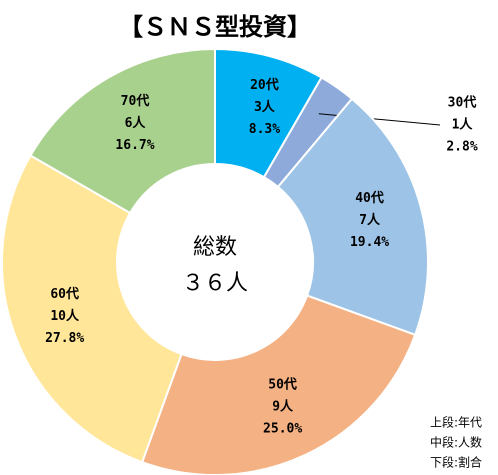  I want to click on slice-count: 6人, so click(136, 123).